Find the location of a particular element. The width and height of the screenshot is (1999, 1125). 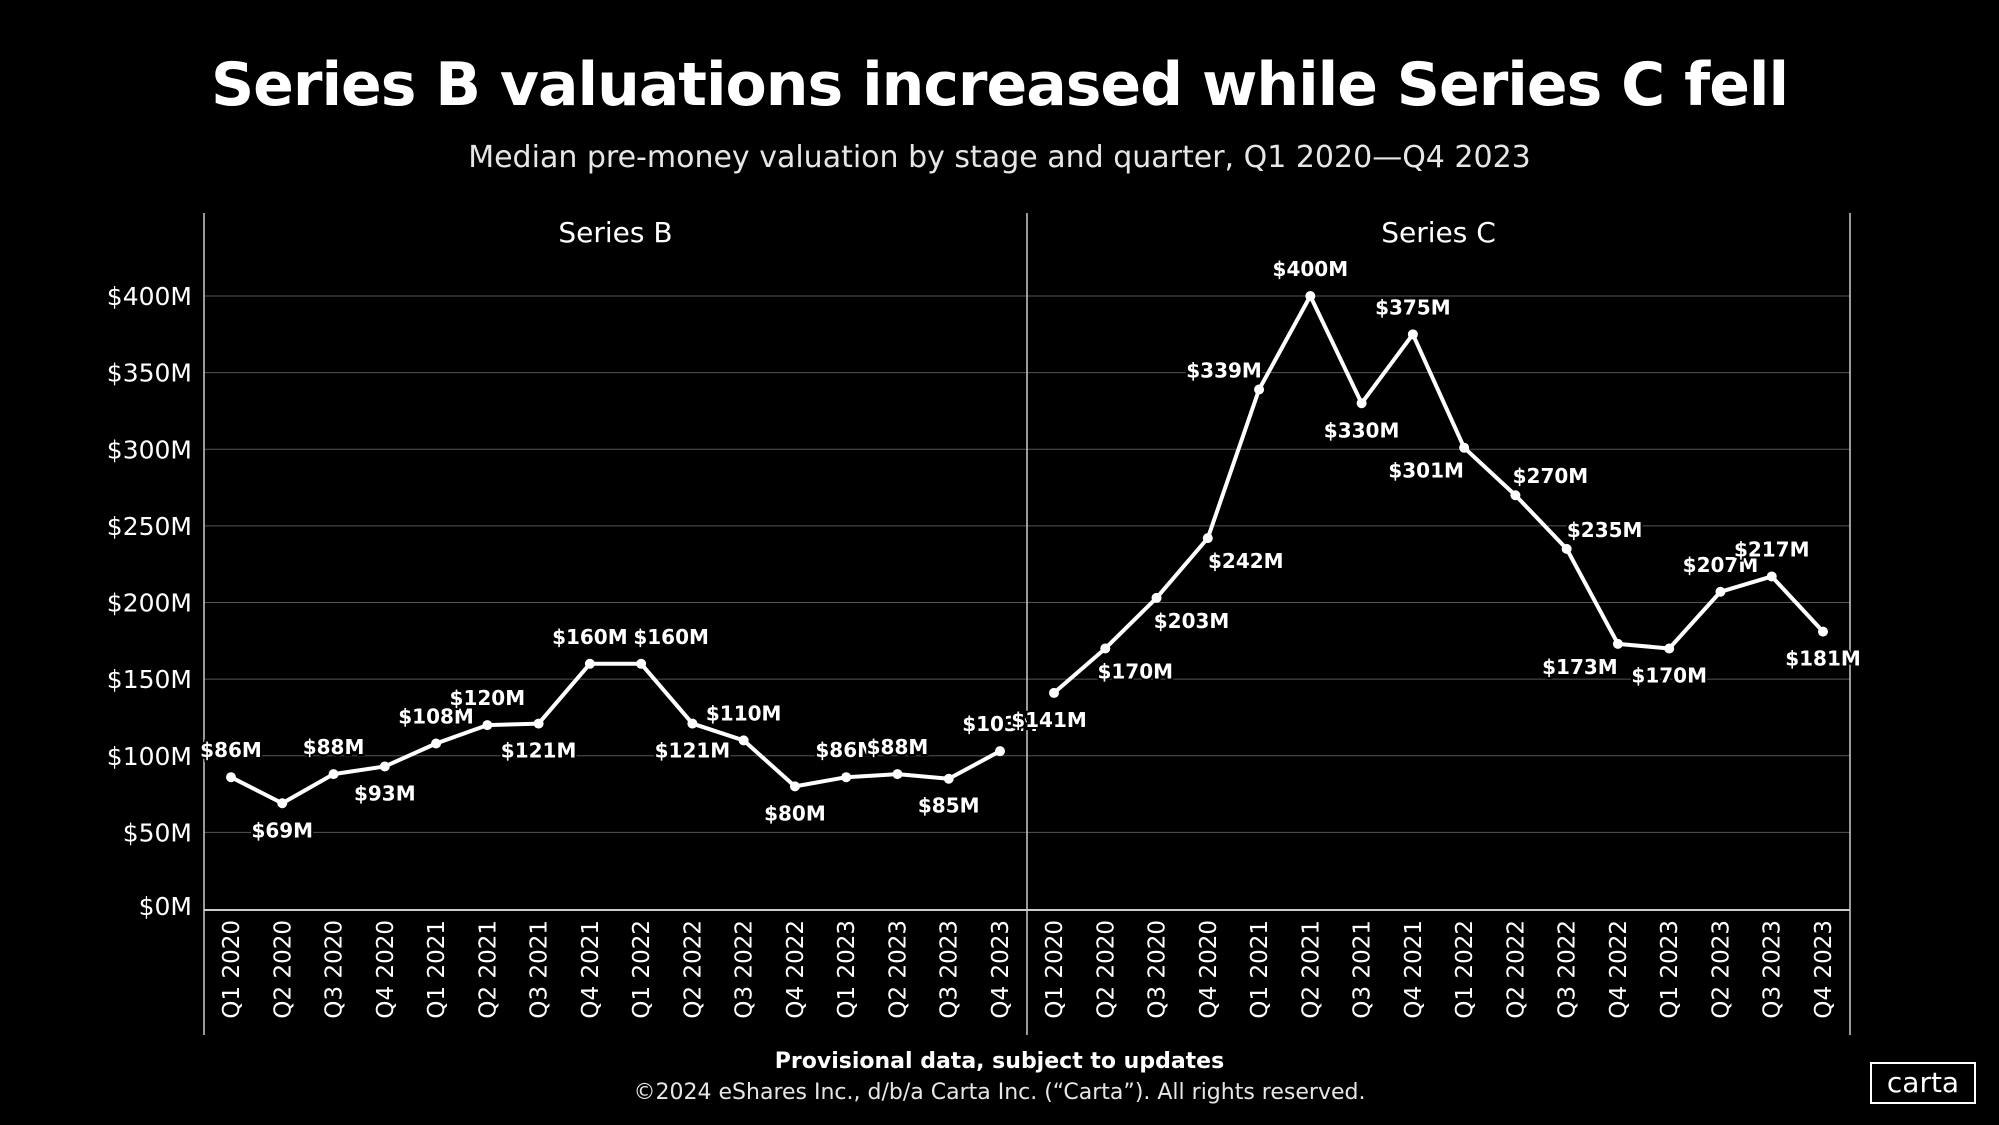

y-tick-label: $250M is located at coordinates (149, 526).